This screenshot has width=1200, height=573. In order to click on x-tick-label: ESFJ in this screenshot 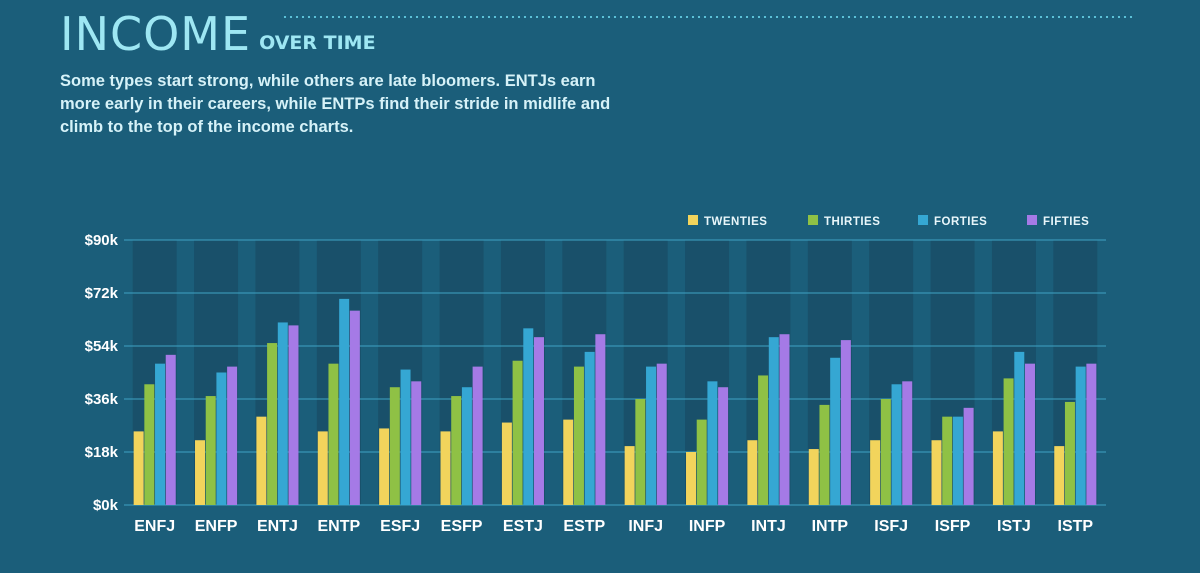, I will do `click(400, 526)`.